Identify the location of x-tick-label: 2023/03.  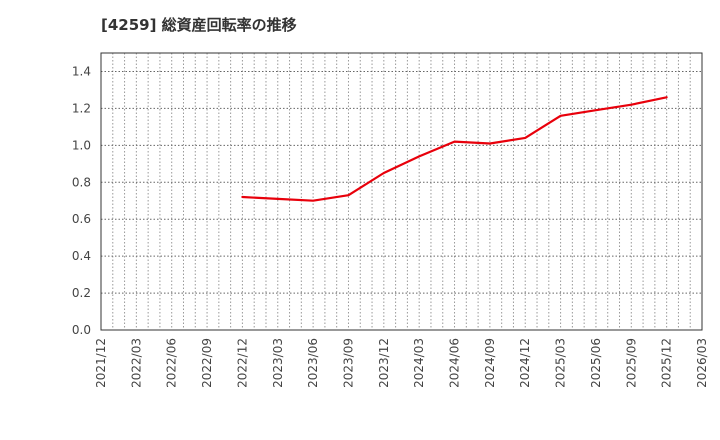
(278, 363).